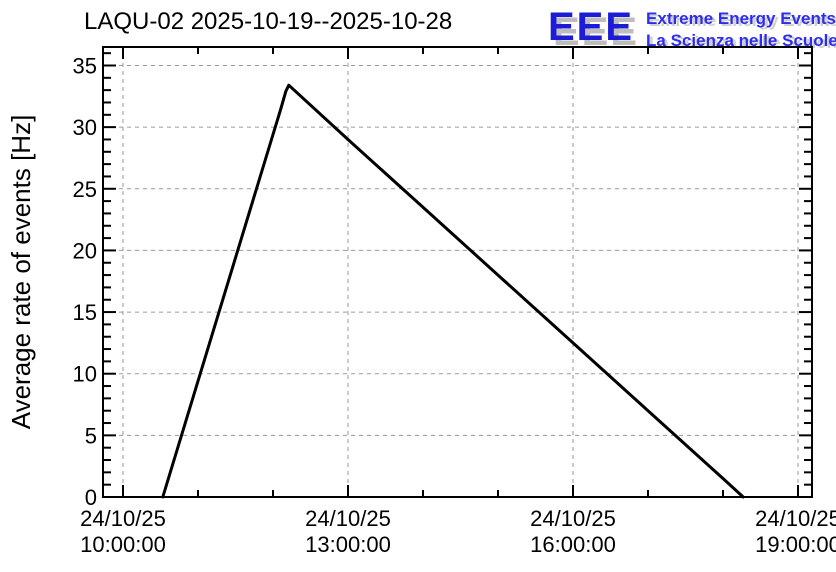 Image resolution: width=836 pixels, height=572 pixels. What do you see at coordinates (795, 544) in the screenshot?
I see `x-tick-label-time: 19:00:00` at bounding box center [795, 544].